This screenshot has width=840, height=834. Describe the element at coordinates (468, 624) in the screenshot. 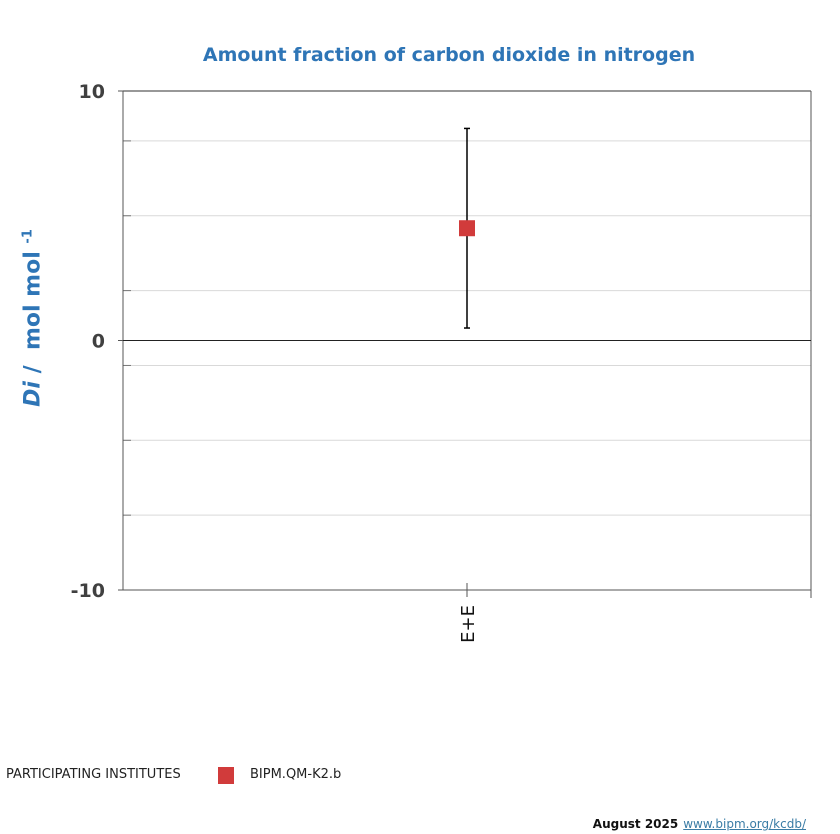

I see `x-tick-label: E+E` at that location.